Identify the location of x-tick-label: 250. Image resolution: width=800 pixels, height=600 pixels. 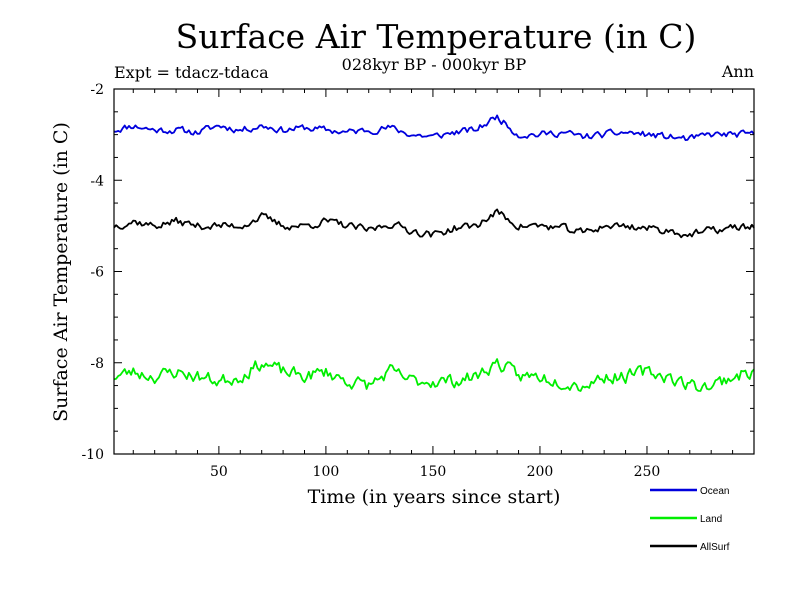
(647, 472).